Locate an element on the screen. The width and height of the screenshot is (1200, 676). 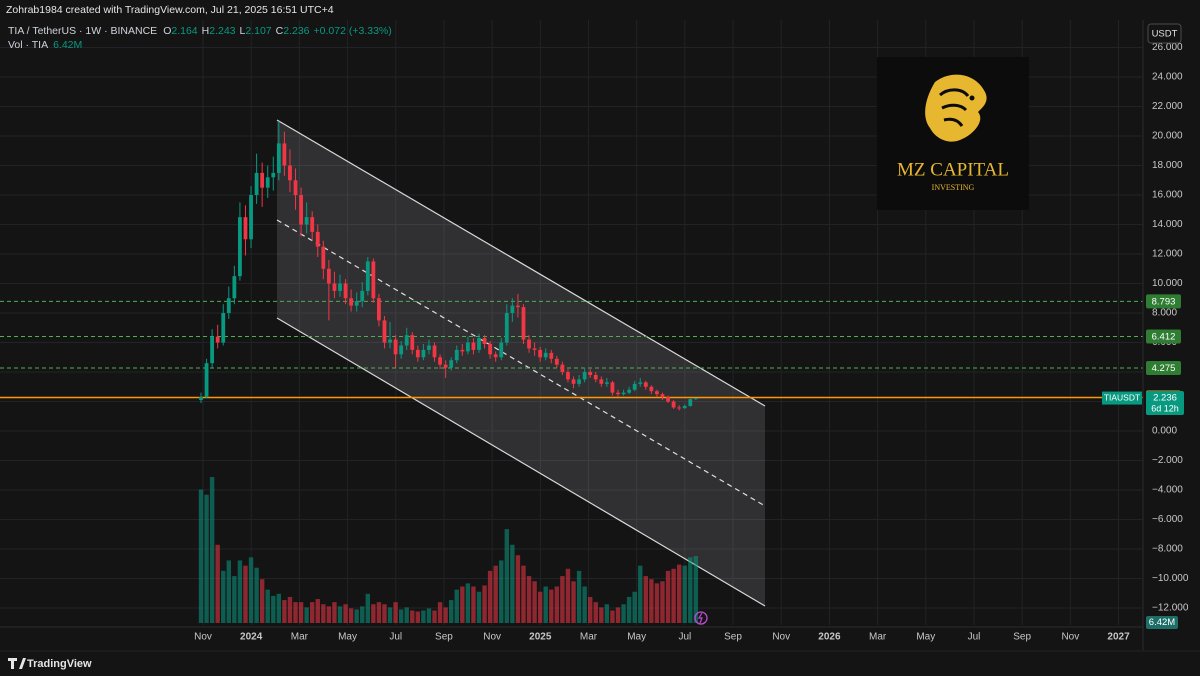
lion-mane is located at coordinates (954, 107).